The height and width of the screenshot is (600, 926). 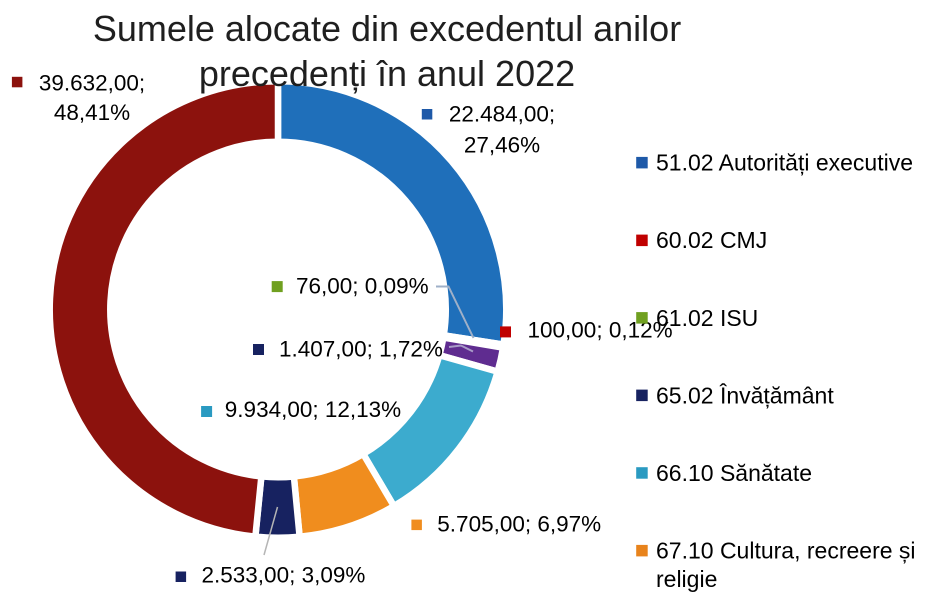 I want to click on svg-text: 48,41%, so click(x=92, y=112).